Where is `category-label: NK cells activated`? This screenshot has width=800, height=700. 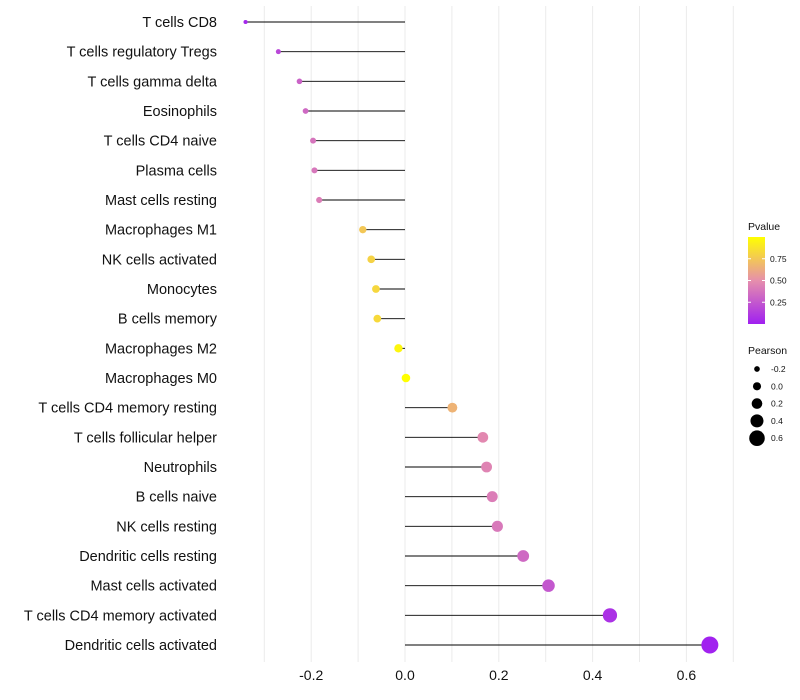
category-label: NK cells activated is located at coordinates (159, 260).